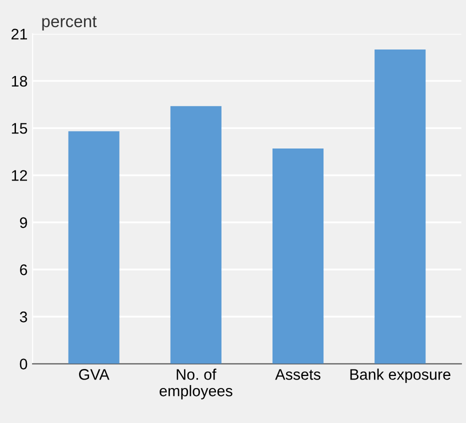 This screenshot has width=466, height=423. I want to click on y-tick-label: 21, so click(20, 34).